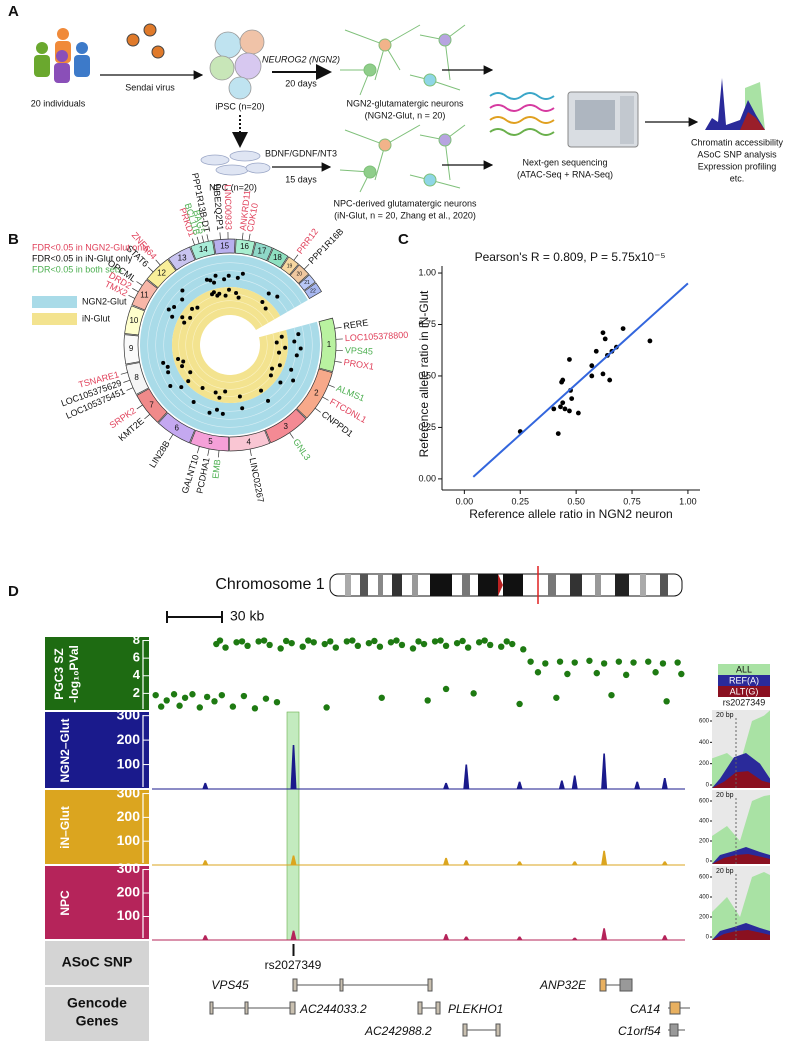 This screenshot has height=1042, width=789. Describe the element at coordinates (262, 250) in the screenshot. I see `chromosome-label: 17` at that location.